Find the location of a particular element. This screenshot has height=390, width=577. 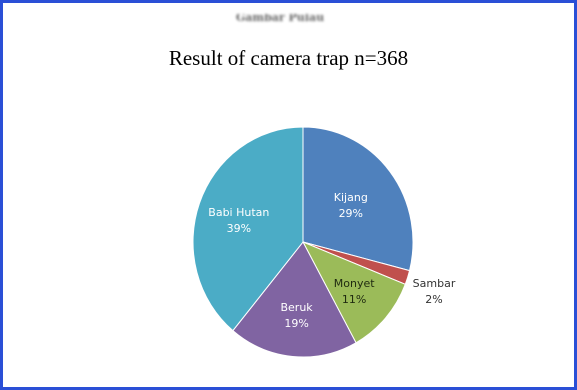

blurred-header-text: Gambar Pulau is located at coordinates (280, 18).